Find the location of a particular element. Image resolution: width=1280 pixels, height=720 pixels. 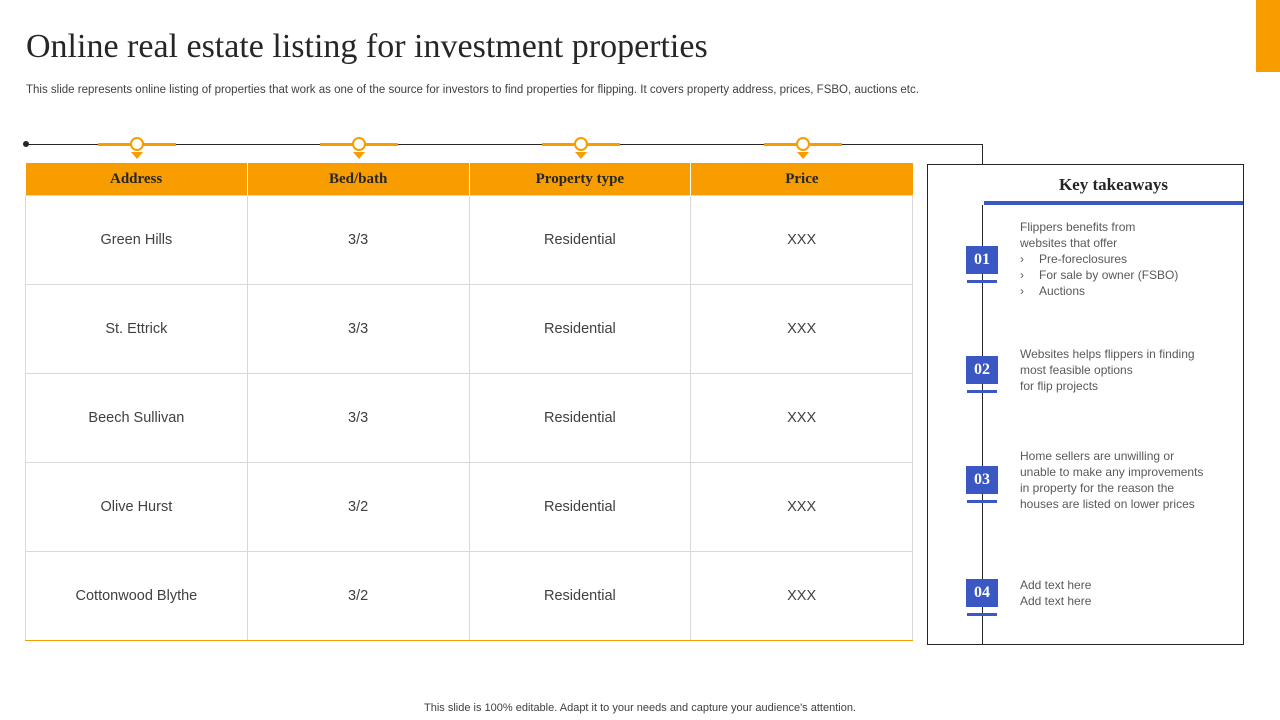

table-row: St. Ettrick 3/3 Residential XXX is located at coordinates (469, 329).